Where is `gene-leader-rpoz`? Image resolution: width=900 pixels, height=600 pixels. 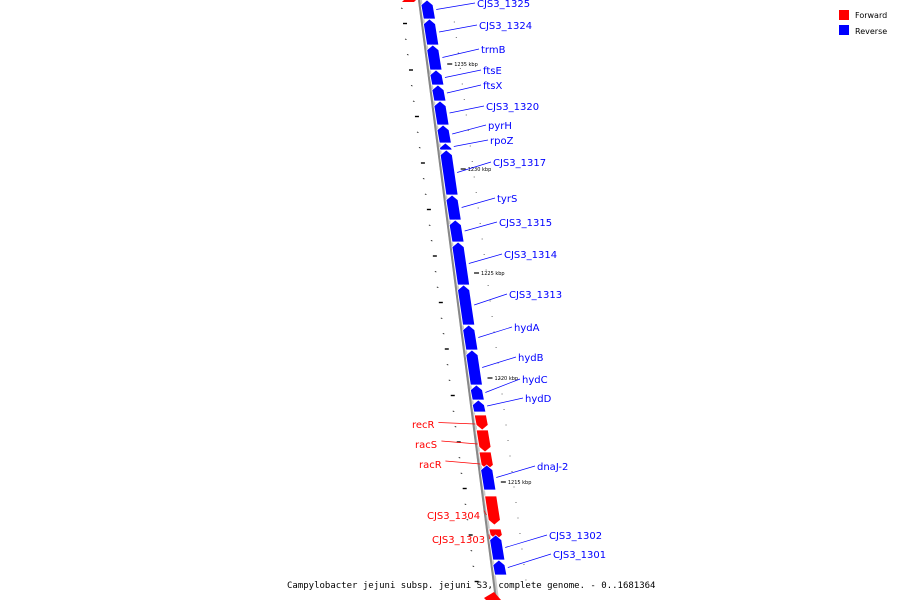
gene-leader-rpoz is located at coordinates (471, 143).